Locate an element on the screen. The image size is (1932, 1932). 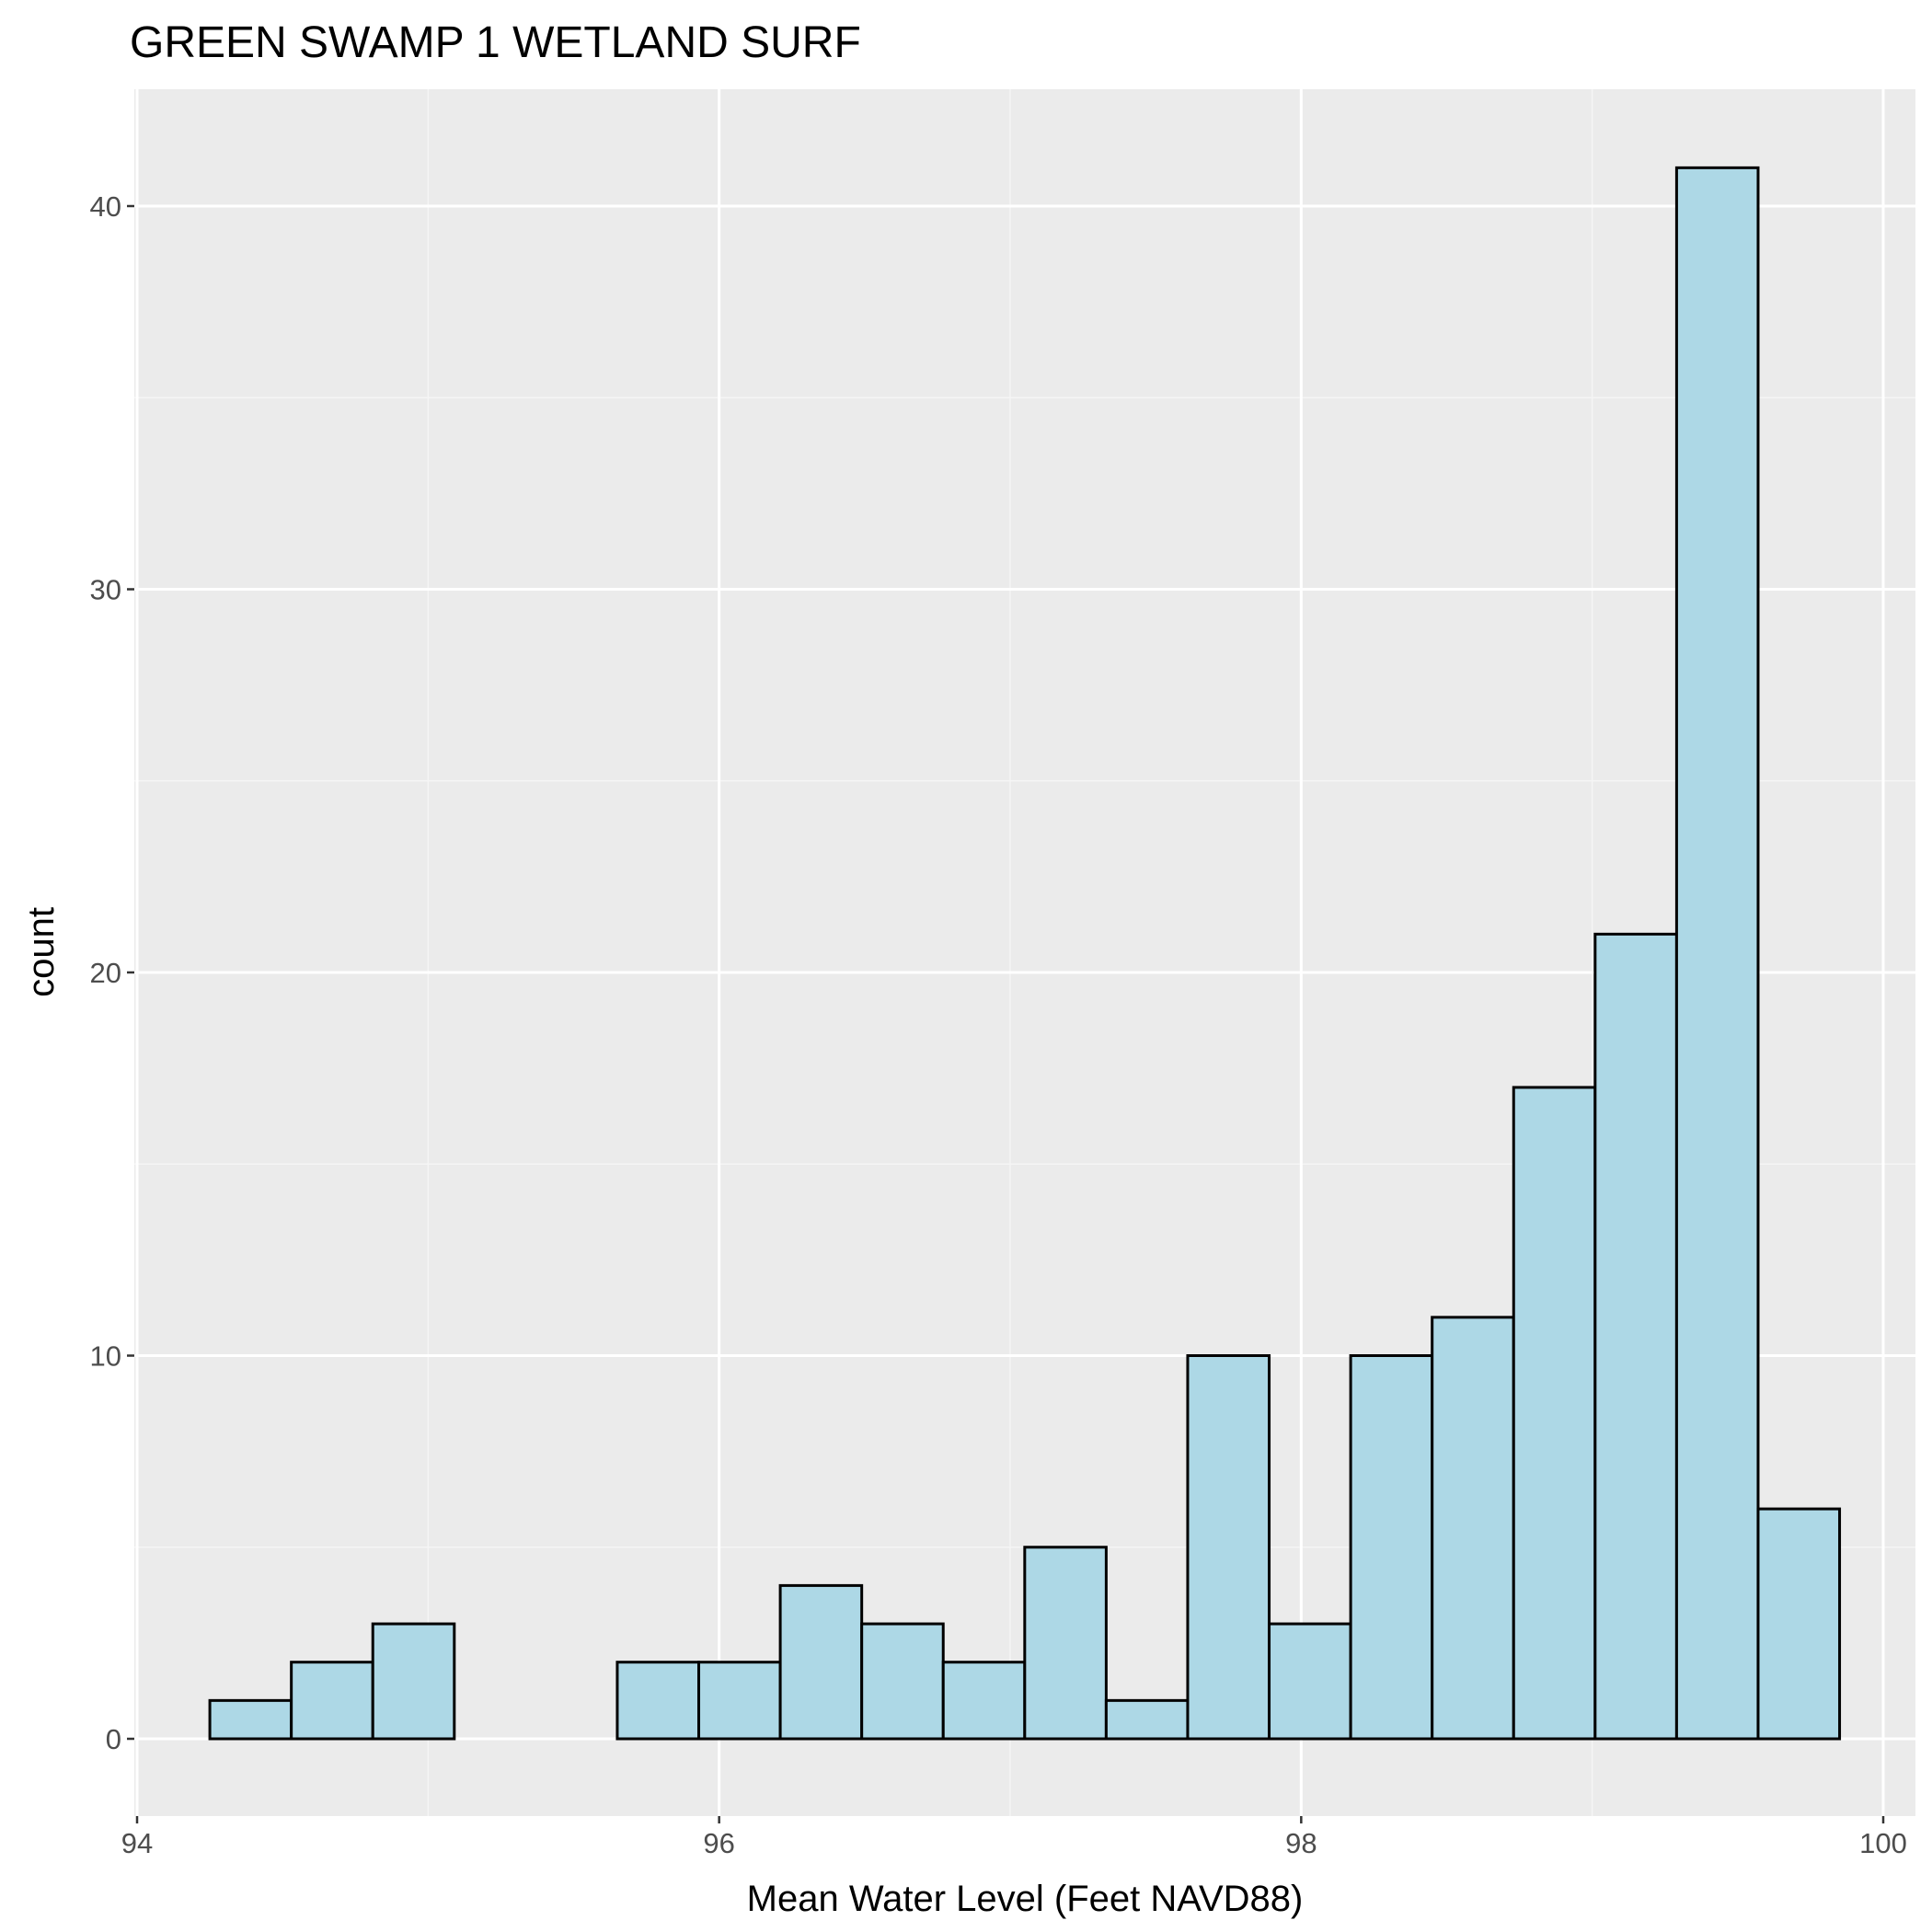
chart-title: GREEN SWAMP 1 WETLAND SURF is located at coordinates (495, 42).